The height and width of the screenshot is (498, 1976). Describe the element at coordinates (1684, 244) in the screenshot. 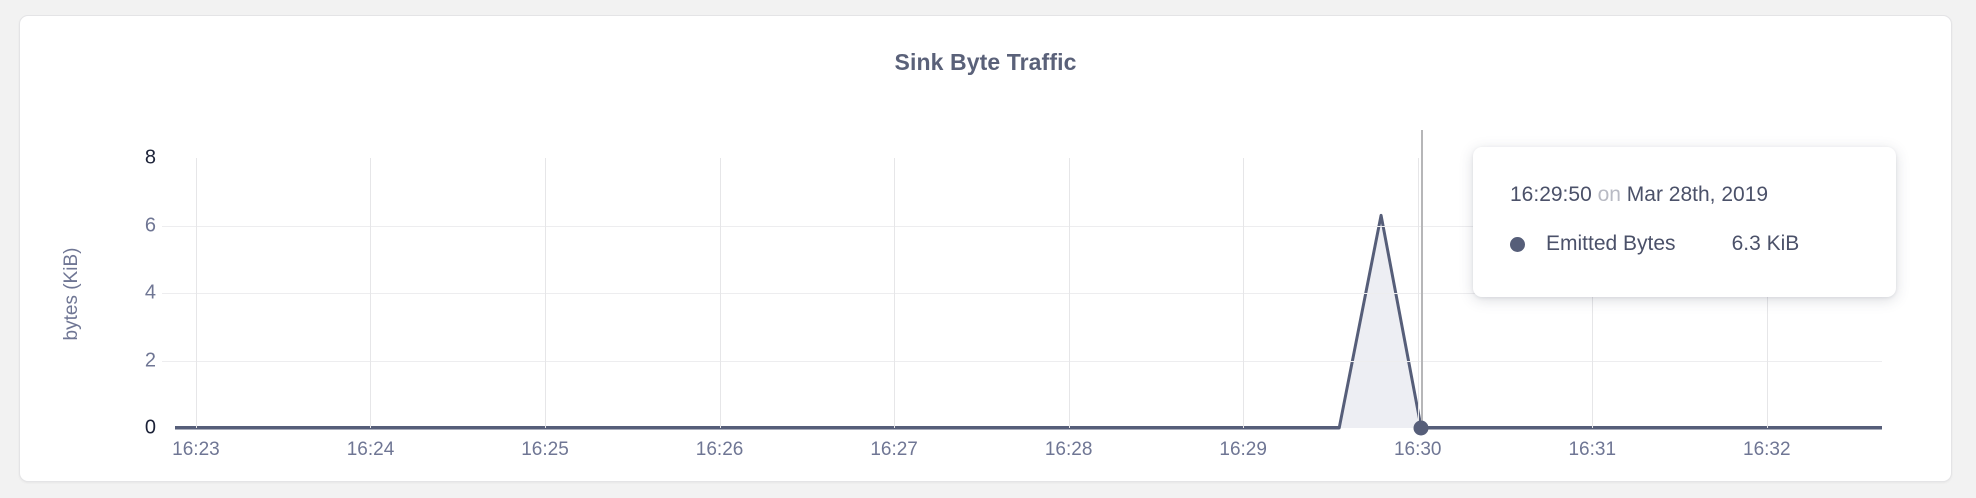

I see `tooltip-row: Emitted Bytes 6.3 KiB` at that location.